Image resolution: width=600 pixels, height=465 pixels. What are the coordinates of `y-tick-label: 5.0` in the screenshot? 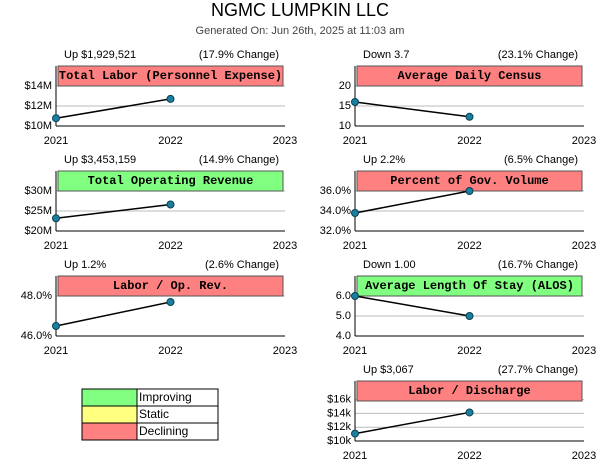 It's located at (343, 316).